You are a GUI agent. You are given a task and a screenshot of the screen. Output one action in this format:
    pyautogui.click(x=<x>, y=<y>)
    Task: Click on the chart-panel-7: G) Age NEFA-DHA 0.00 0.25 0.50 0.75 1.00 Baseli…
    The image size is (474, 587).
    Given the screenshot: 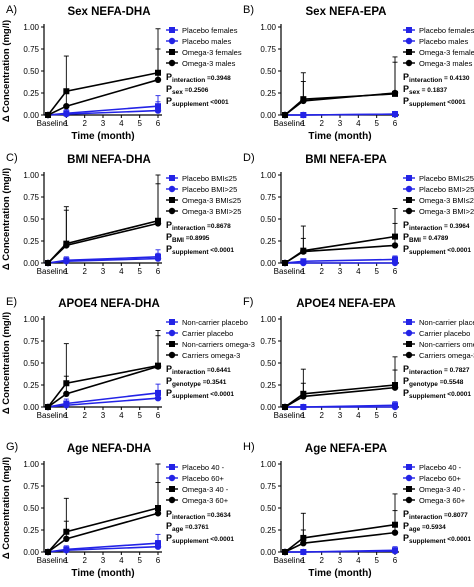 What is the action you would take?
    pyautogui.click(x=117, y=510)
    